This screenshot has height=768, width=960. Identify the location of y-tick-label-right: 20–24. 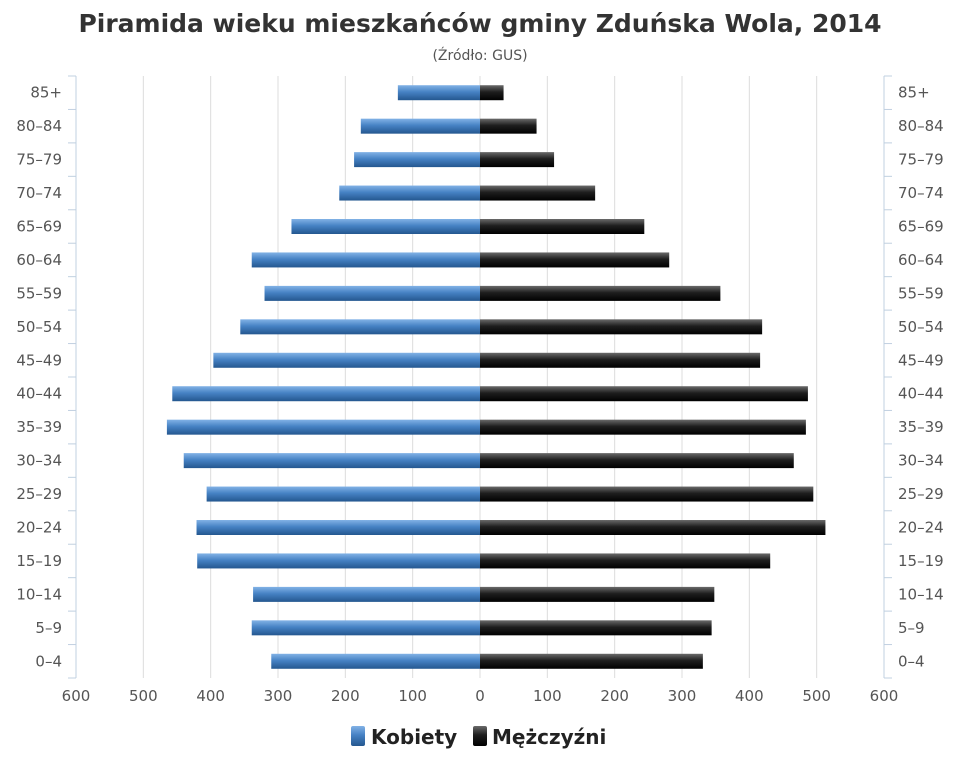
(921, 528).